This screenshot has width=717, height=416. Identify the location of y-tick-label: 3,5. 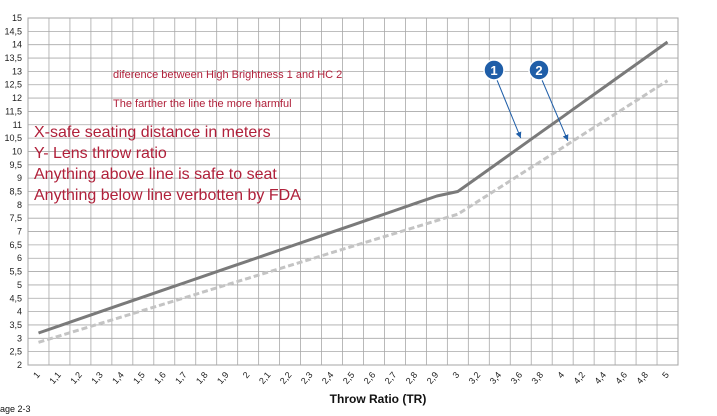
(15, 325).